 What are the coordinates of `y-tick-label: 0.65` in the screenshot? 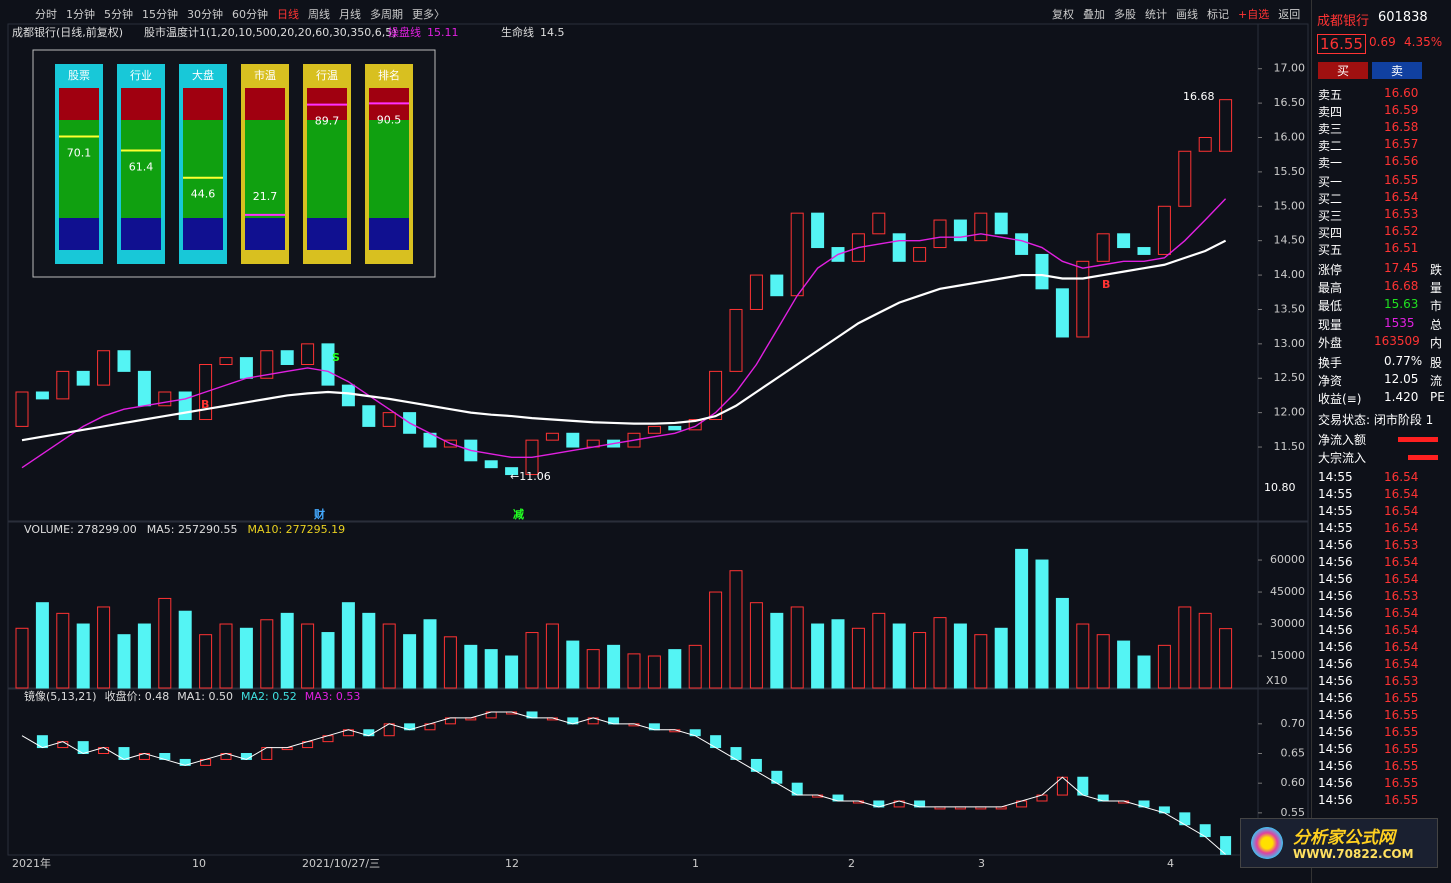 It's located at (1293, 753).